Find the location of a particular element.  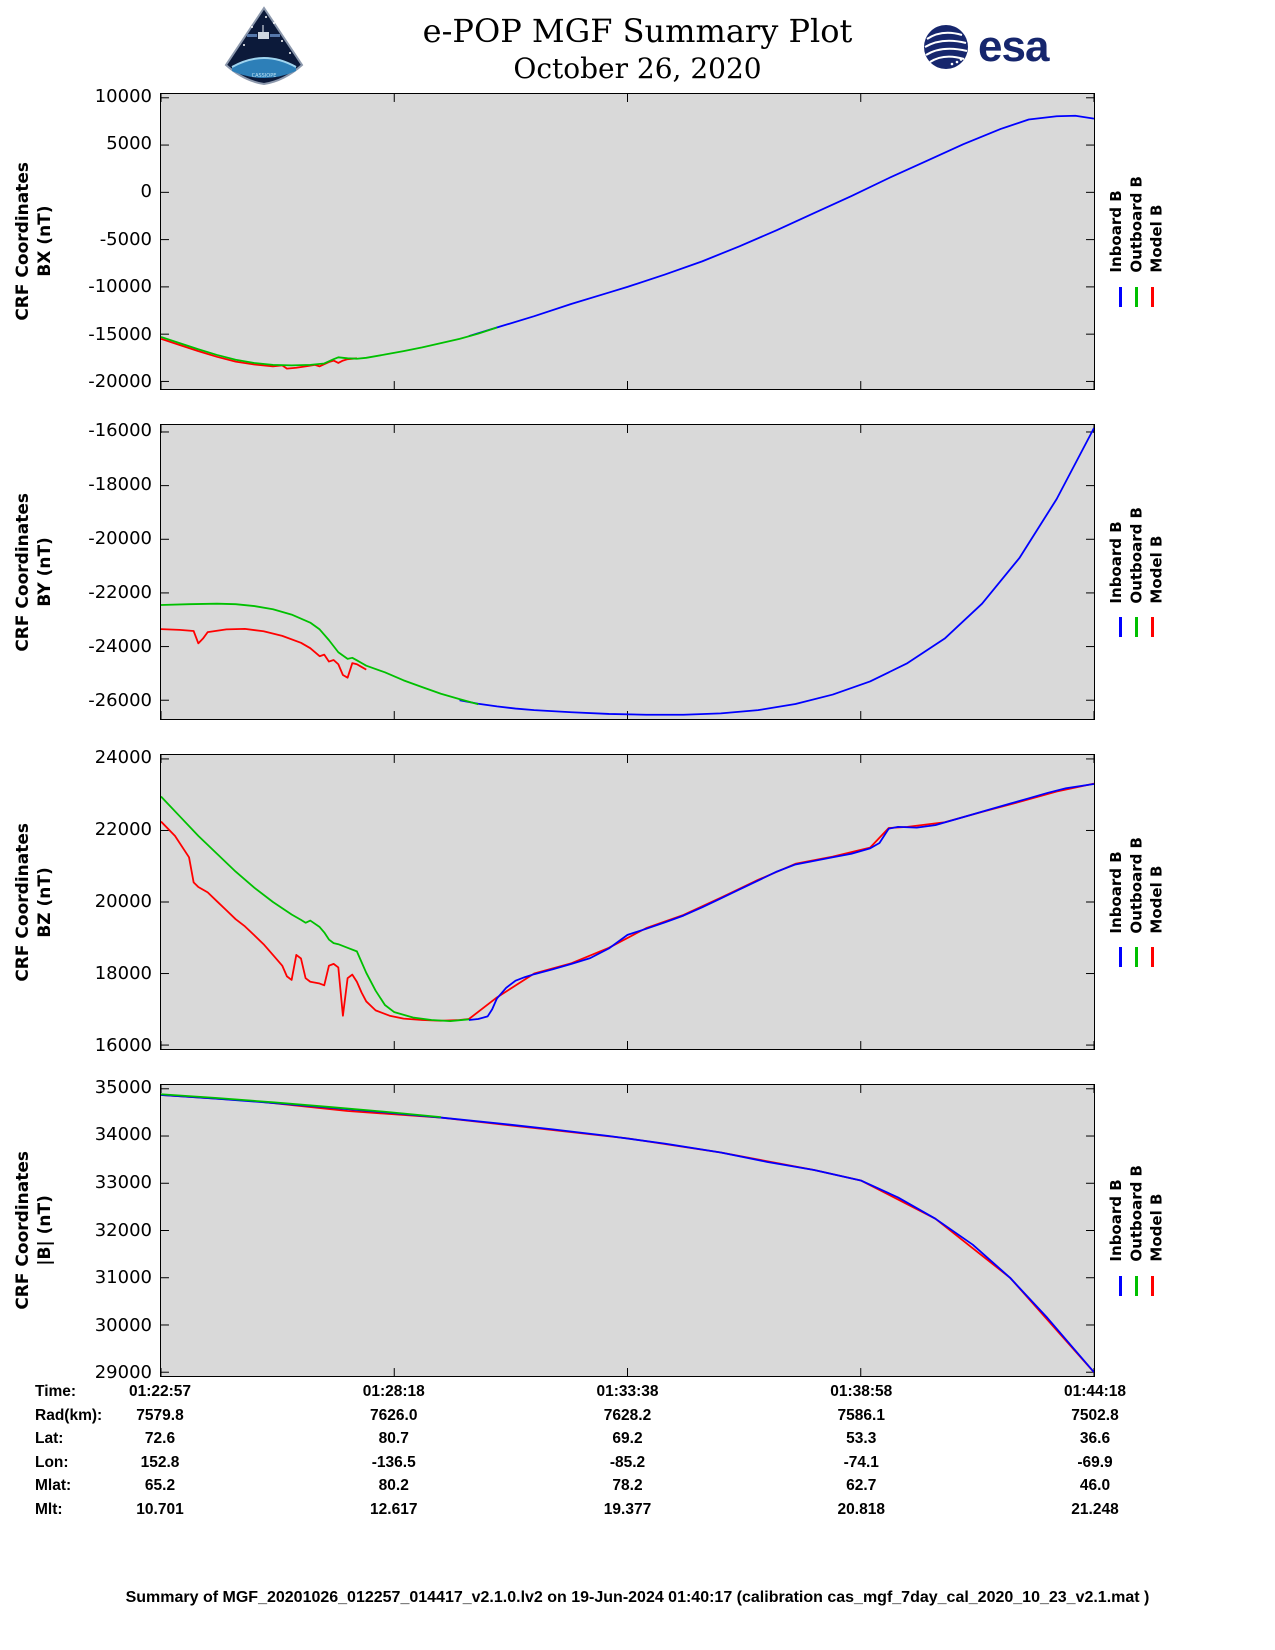

esa-globe-icon is located at coordinates (946, 47).